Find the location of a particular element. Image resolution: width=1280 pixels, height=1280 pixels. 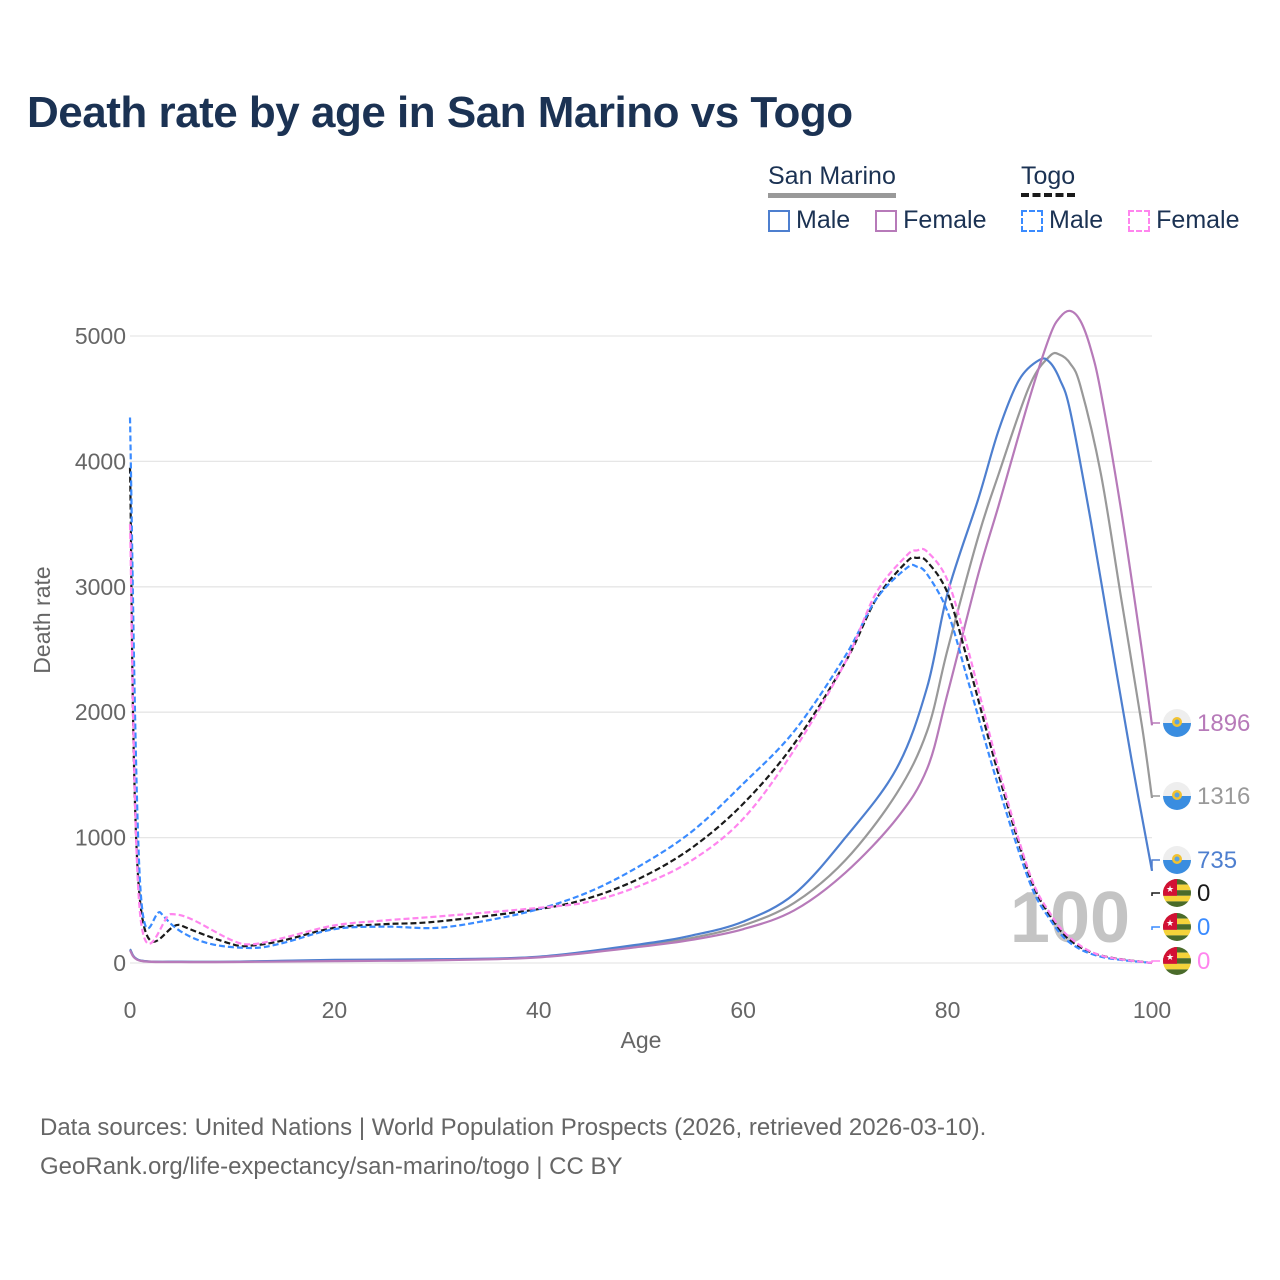

end-value-label: 735 is located at coordinates (1217, 860).